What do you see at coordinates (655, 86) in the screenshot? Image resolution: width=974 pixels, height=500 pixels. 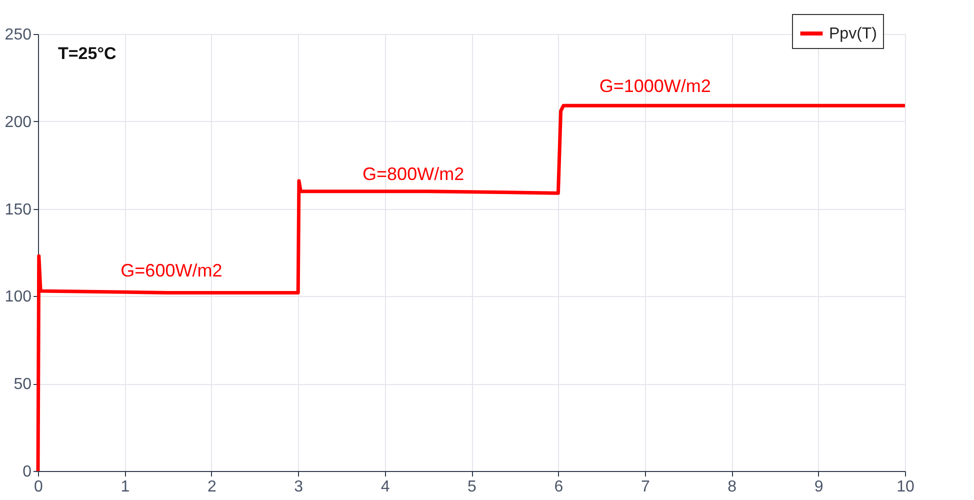 I see `annotation: G=1000W/m2` at bounding box center [655, 86].